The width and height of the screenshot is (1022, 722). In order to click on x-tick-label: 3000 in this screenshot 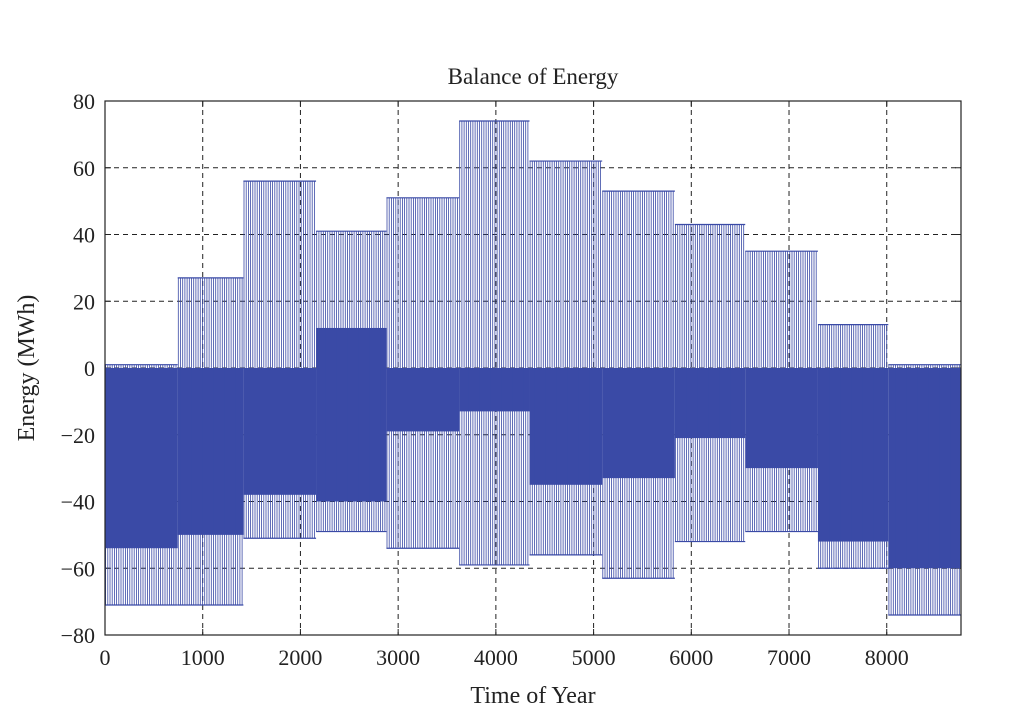, I will do `click(398, 657)`.